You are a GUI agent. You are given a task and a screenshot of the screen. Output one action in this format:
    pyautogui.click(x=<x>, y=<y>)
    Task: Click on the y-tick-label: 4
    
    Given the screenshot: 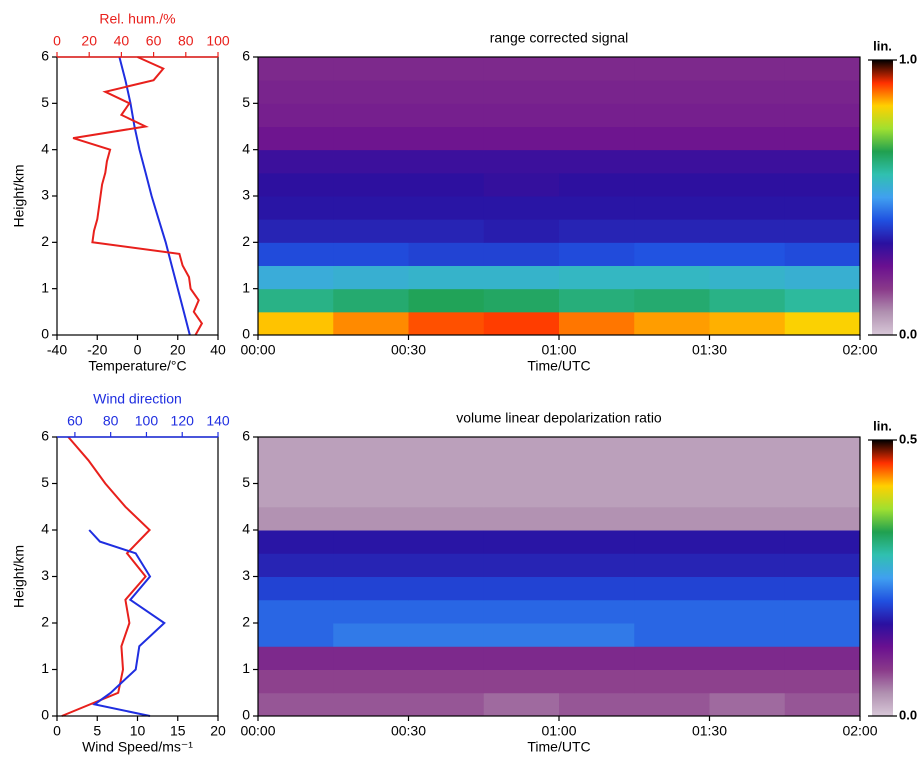 What is the action you would take?
    pyautogui.click(x=246, y=529)
    